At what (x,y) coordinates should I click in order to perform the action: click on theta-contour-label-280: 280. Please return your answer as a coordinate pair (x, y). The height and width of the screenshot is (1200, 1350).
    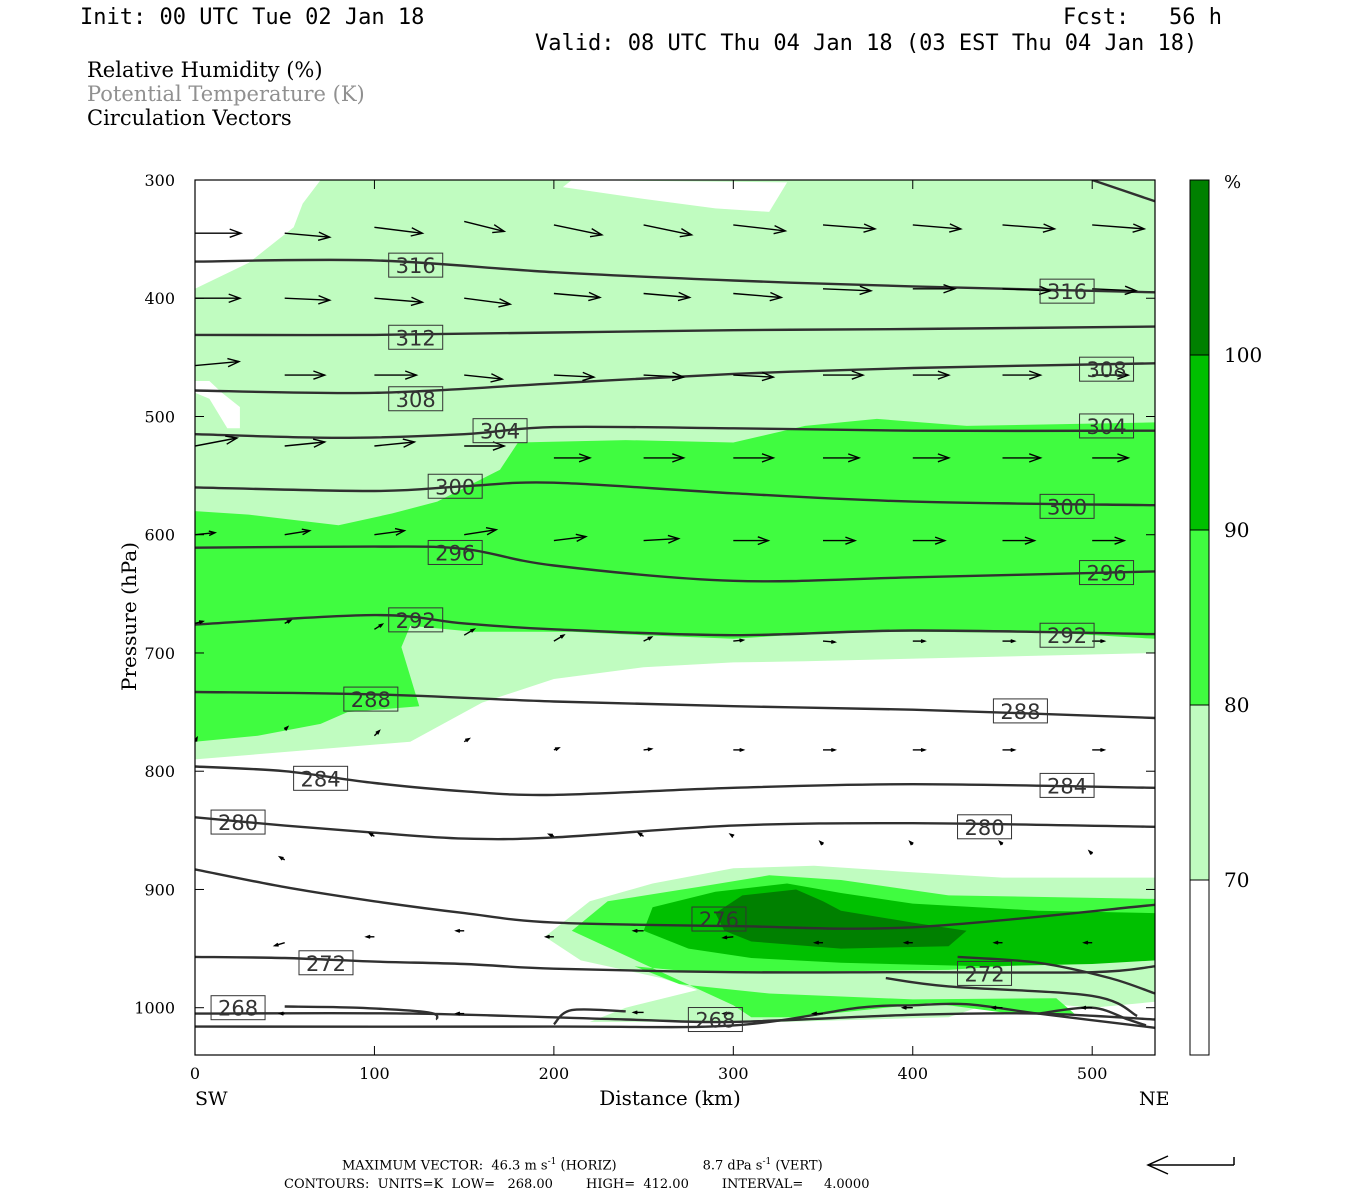
    Looking at the image, I should click on (985, 827).